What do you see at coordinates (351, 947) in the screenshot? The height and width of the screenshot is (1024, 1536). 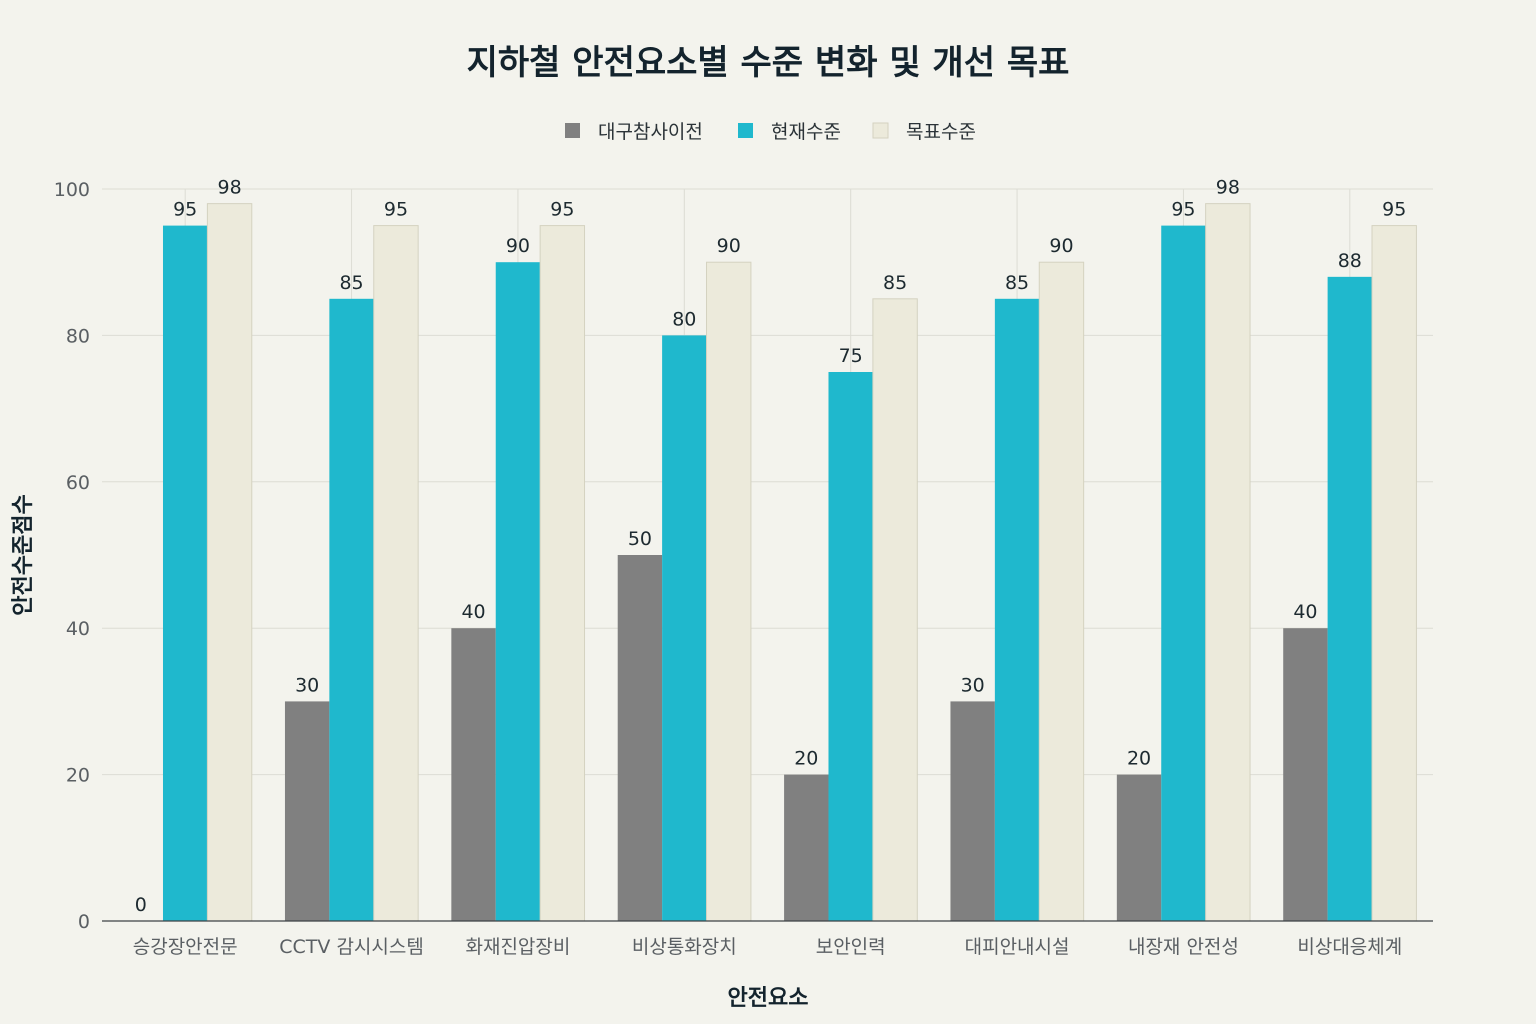 I see `x-tick-label: CCTV 감시시스템` at bounding box center [351, 947].